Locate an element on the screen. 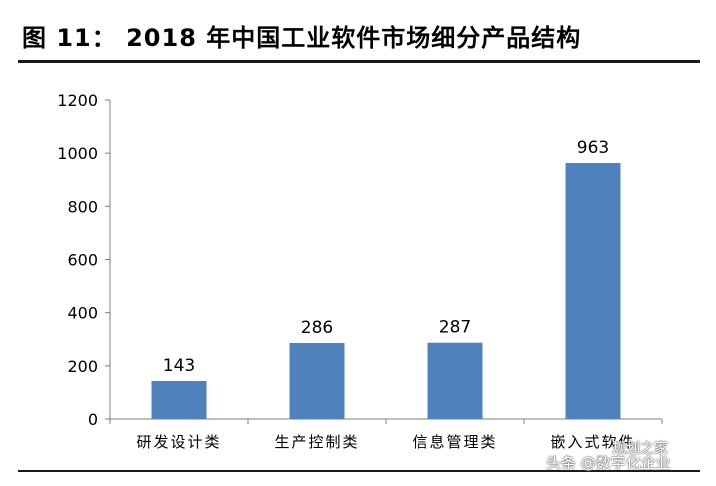 The height and width of the screenshot is (486, 716). y-tick-label: 800 is located at coordinates (82, 206).